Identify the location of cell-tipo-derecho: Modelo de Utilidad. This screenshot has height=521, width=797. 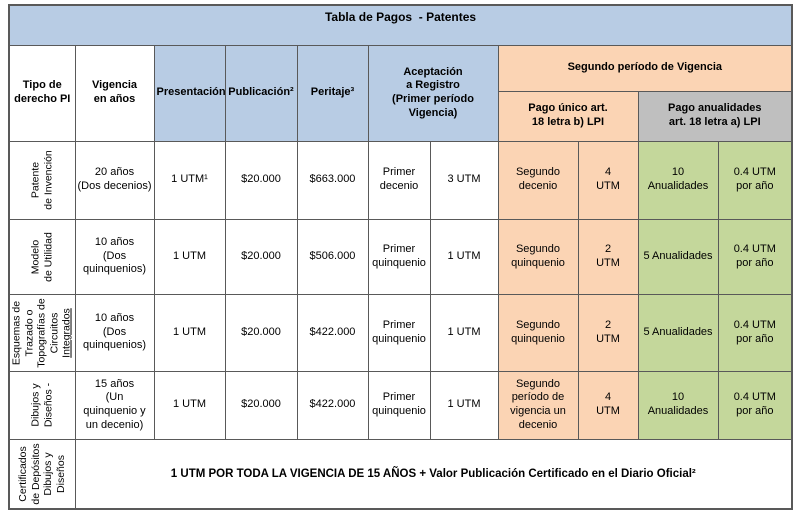
(42, 256).